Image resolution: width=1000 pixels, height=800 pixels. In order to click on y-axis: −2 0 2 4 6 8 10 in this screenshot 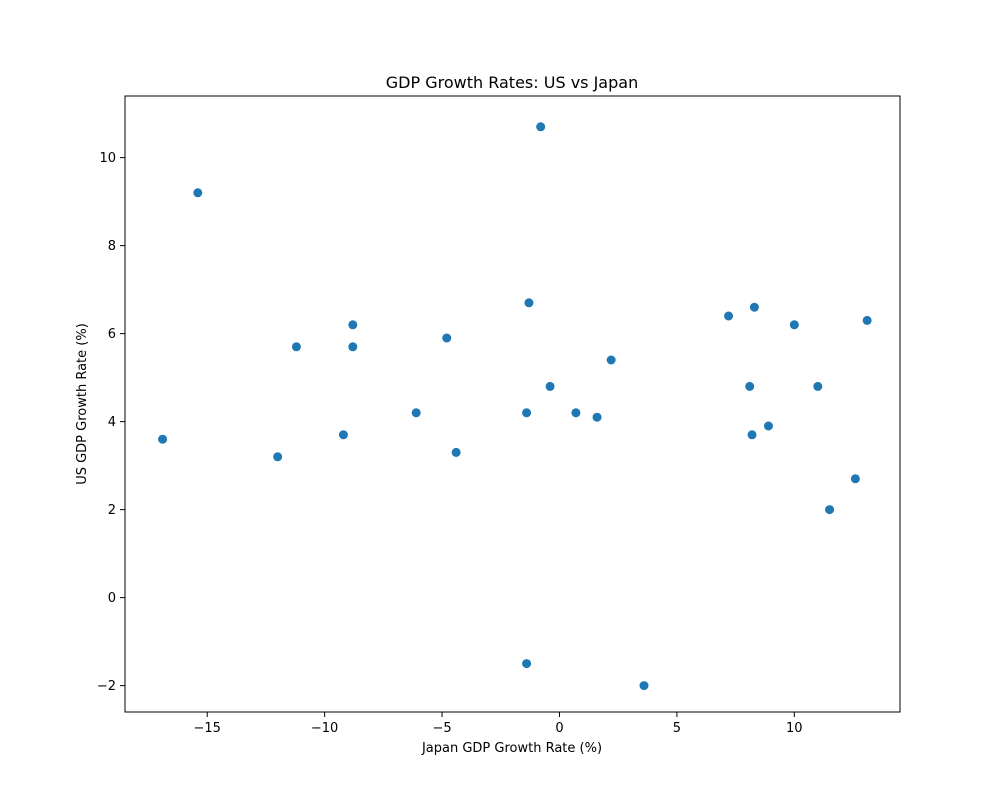, I will do `click(111, 422)`.